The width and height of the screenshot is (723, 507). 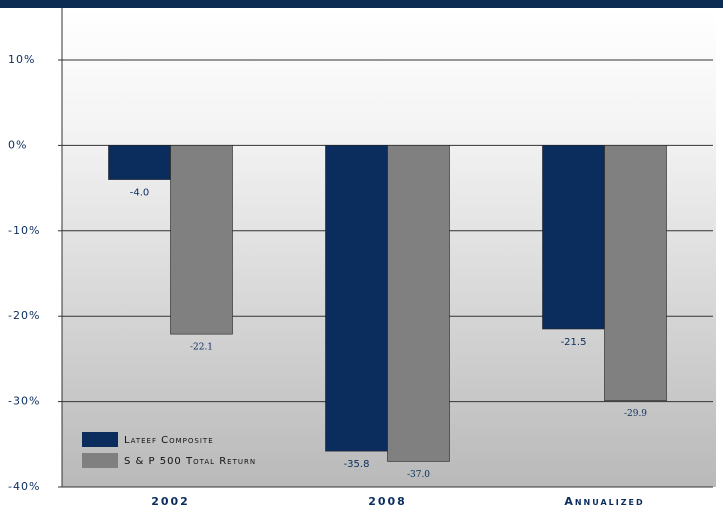 What do you see at coordinates (635, 414) in the screenshot?
I see `data-label: -29.9` at bounding box center [635, 414].